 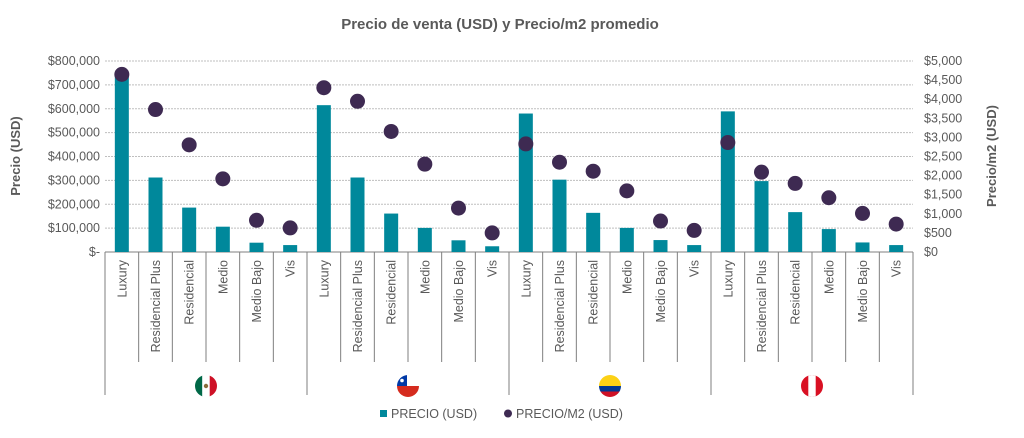 What do you see at coordinates (94, 252) in the screenshot?
I see `y-tick-label: $-` at bounding box center [94, 252].